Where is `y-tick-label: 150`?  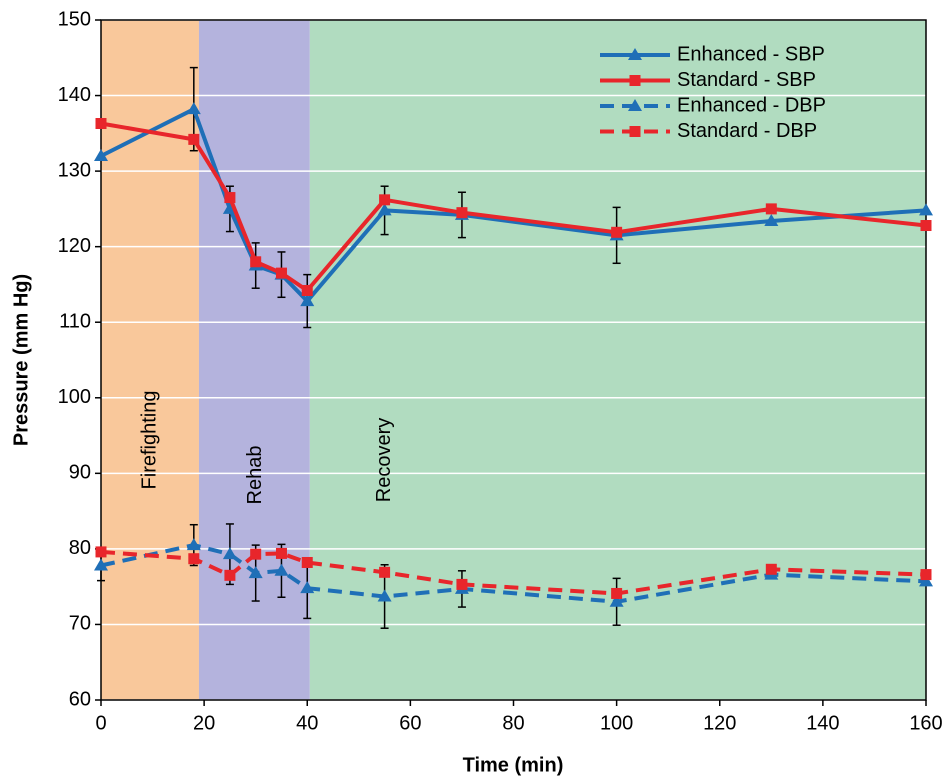
y-tick-label: 150 is located at coordinates (74, 19).